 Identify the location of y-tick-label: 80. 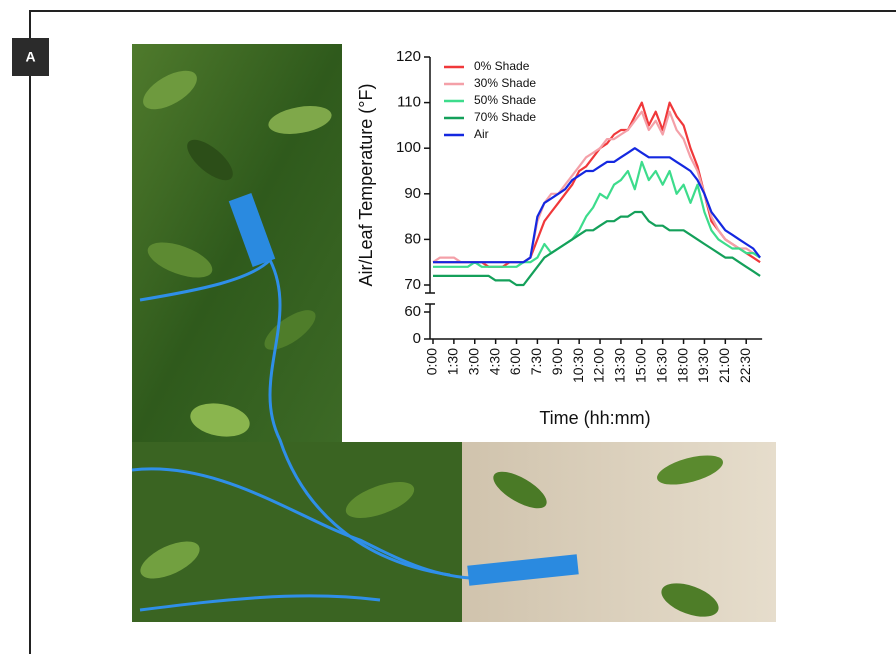
(412, 238).